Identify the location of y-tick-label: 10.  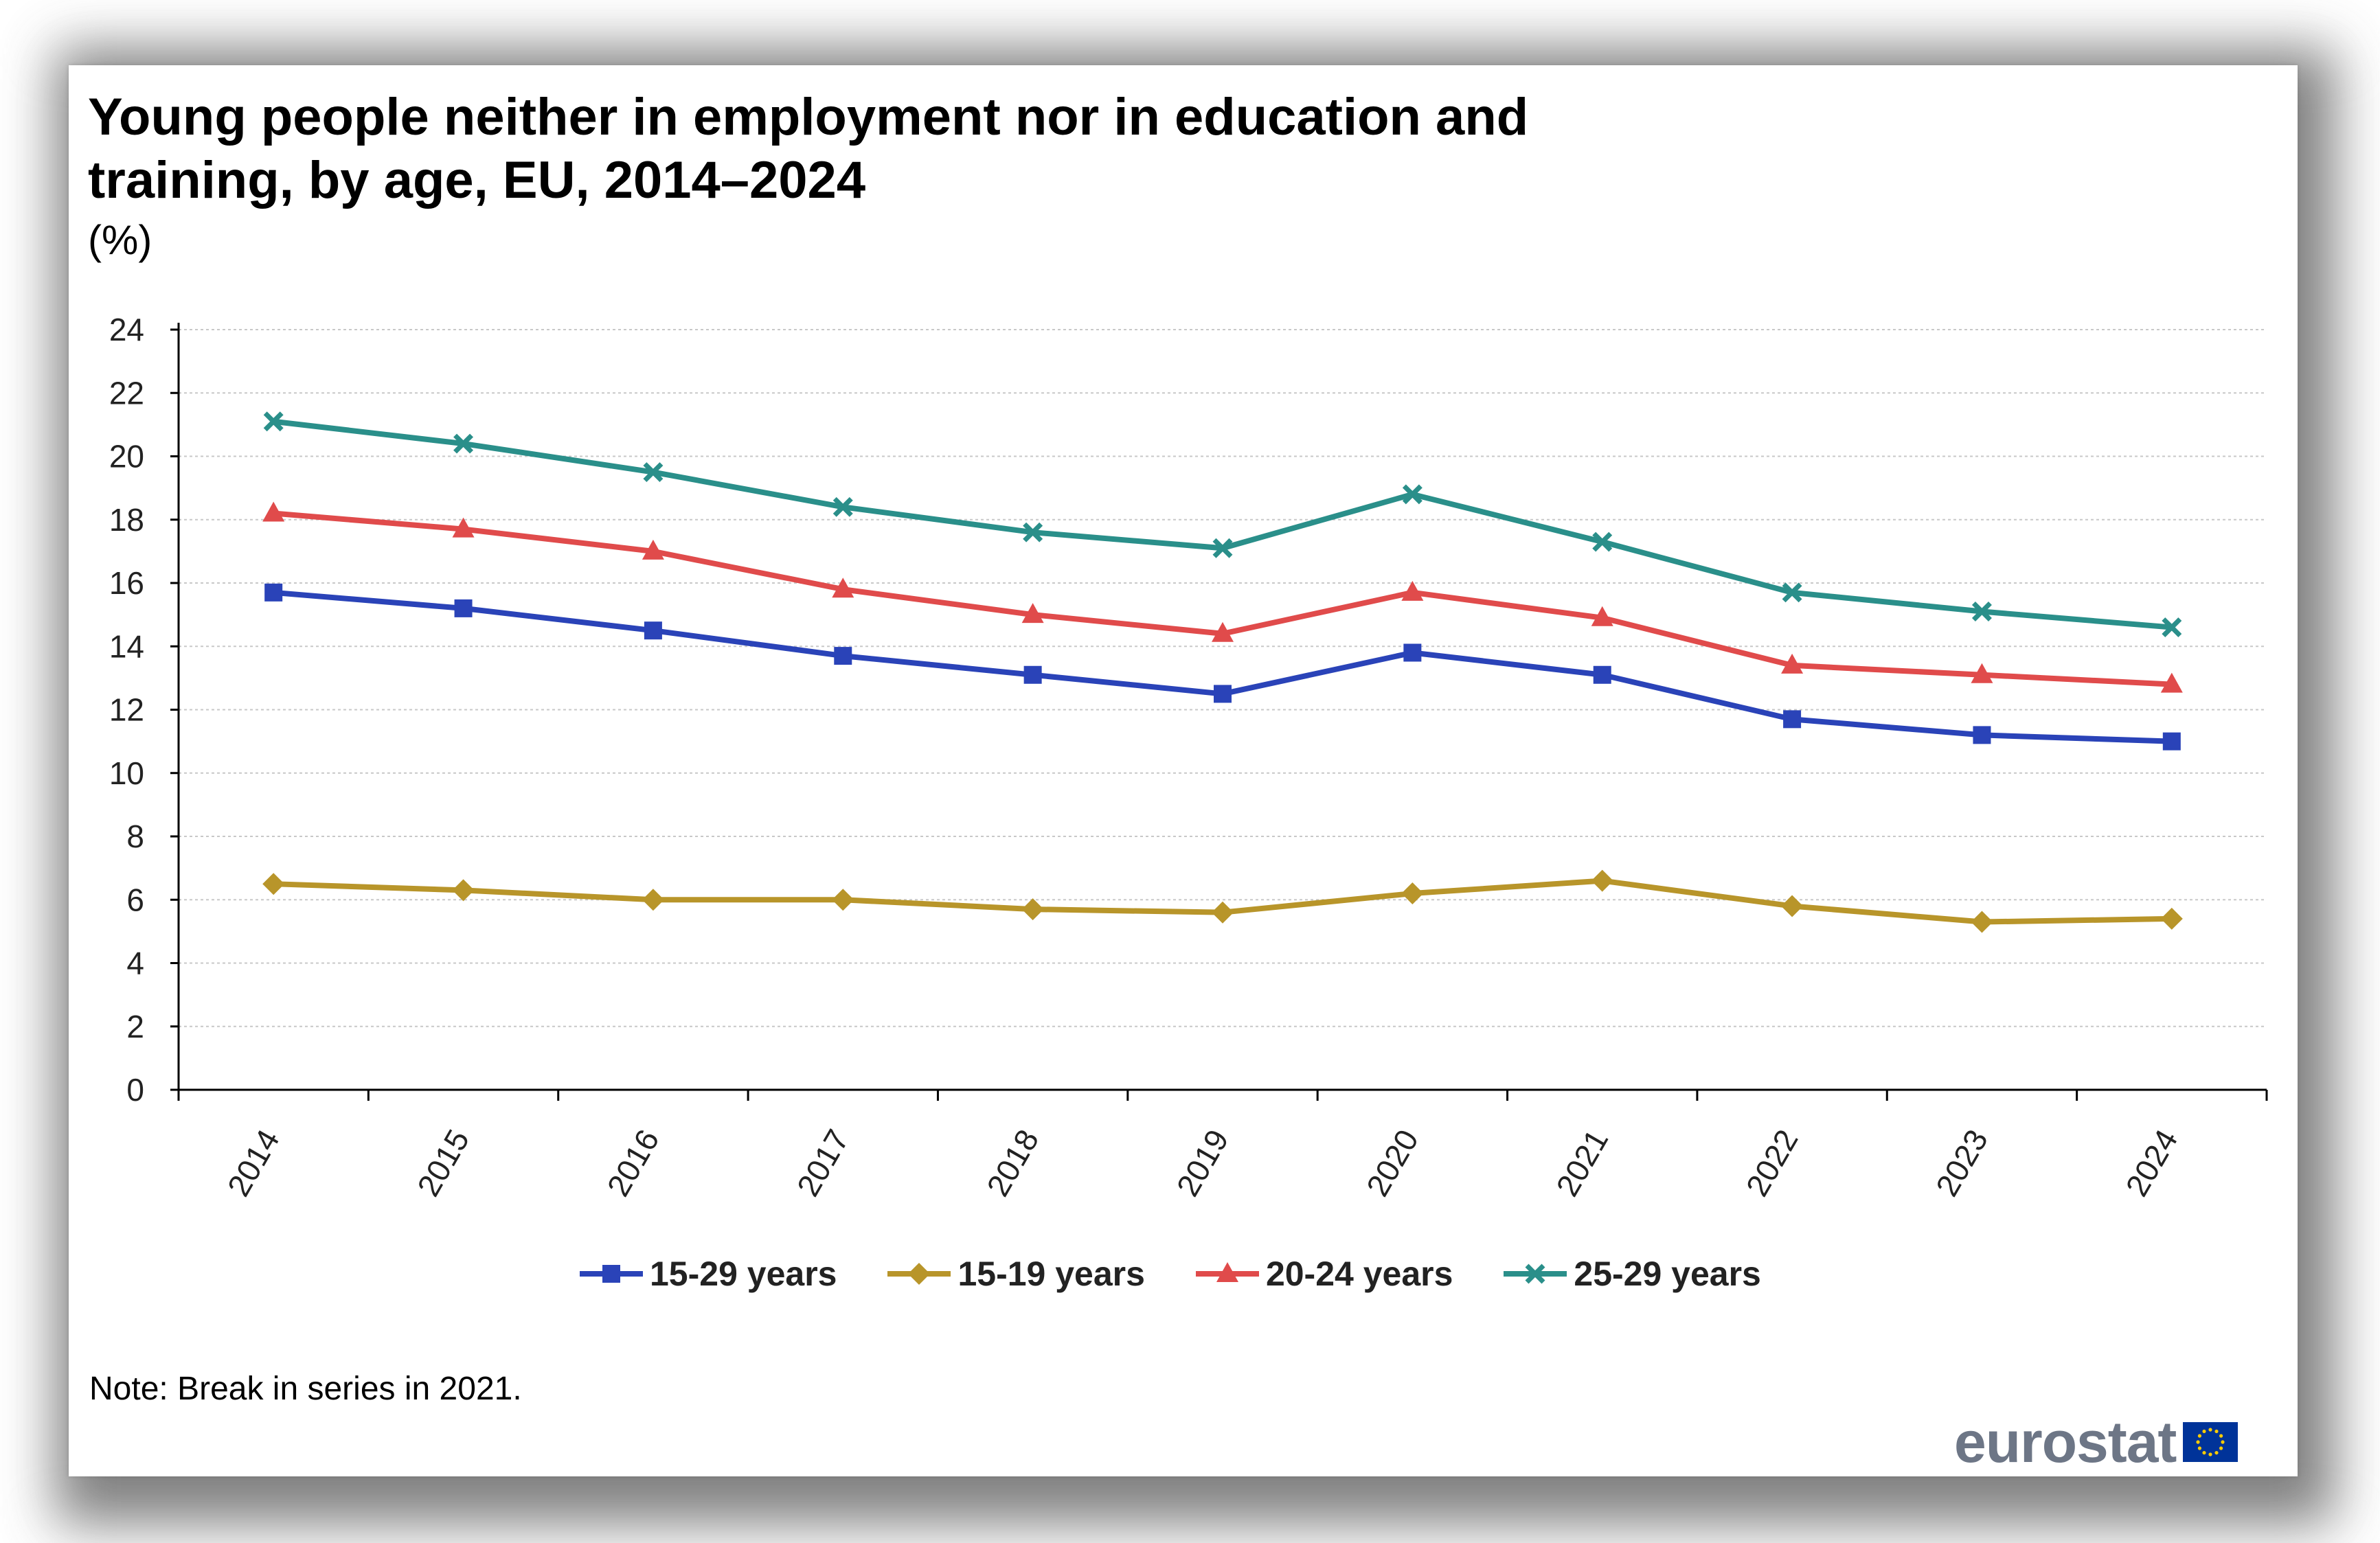
(126, 773).